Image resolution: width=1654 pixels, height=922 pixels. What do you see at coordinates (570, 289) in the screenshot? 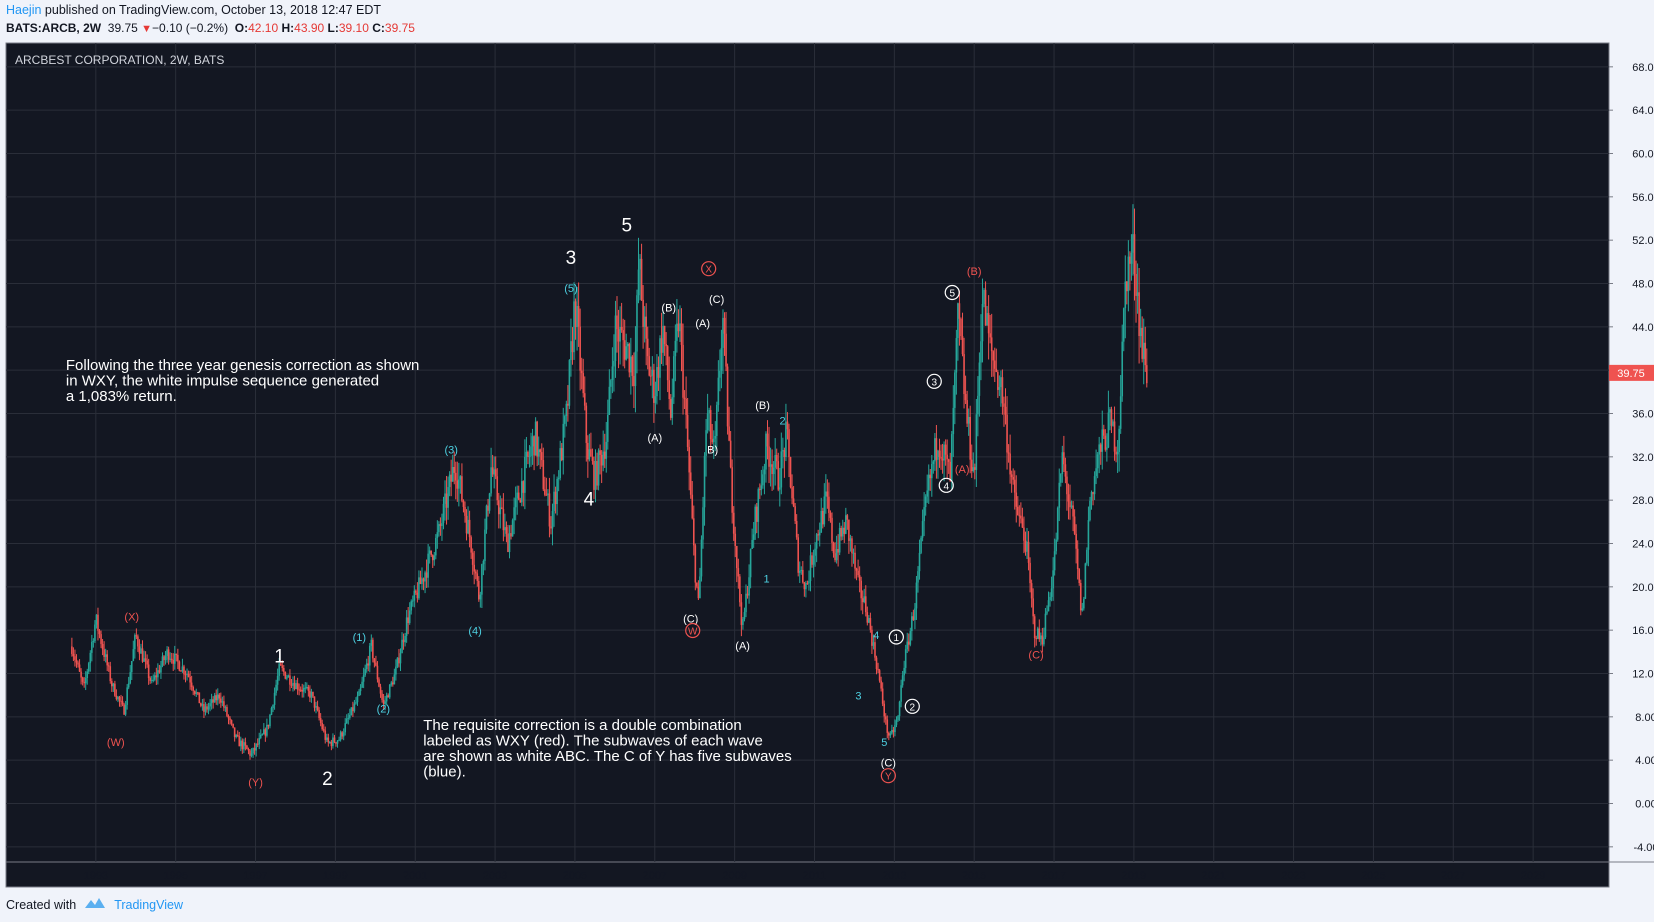
I see `wave-label: (5)` at bounding box center [570, 289].